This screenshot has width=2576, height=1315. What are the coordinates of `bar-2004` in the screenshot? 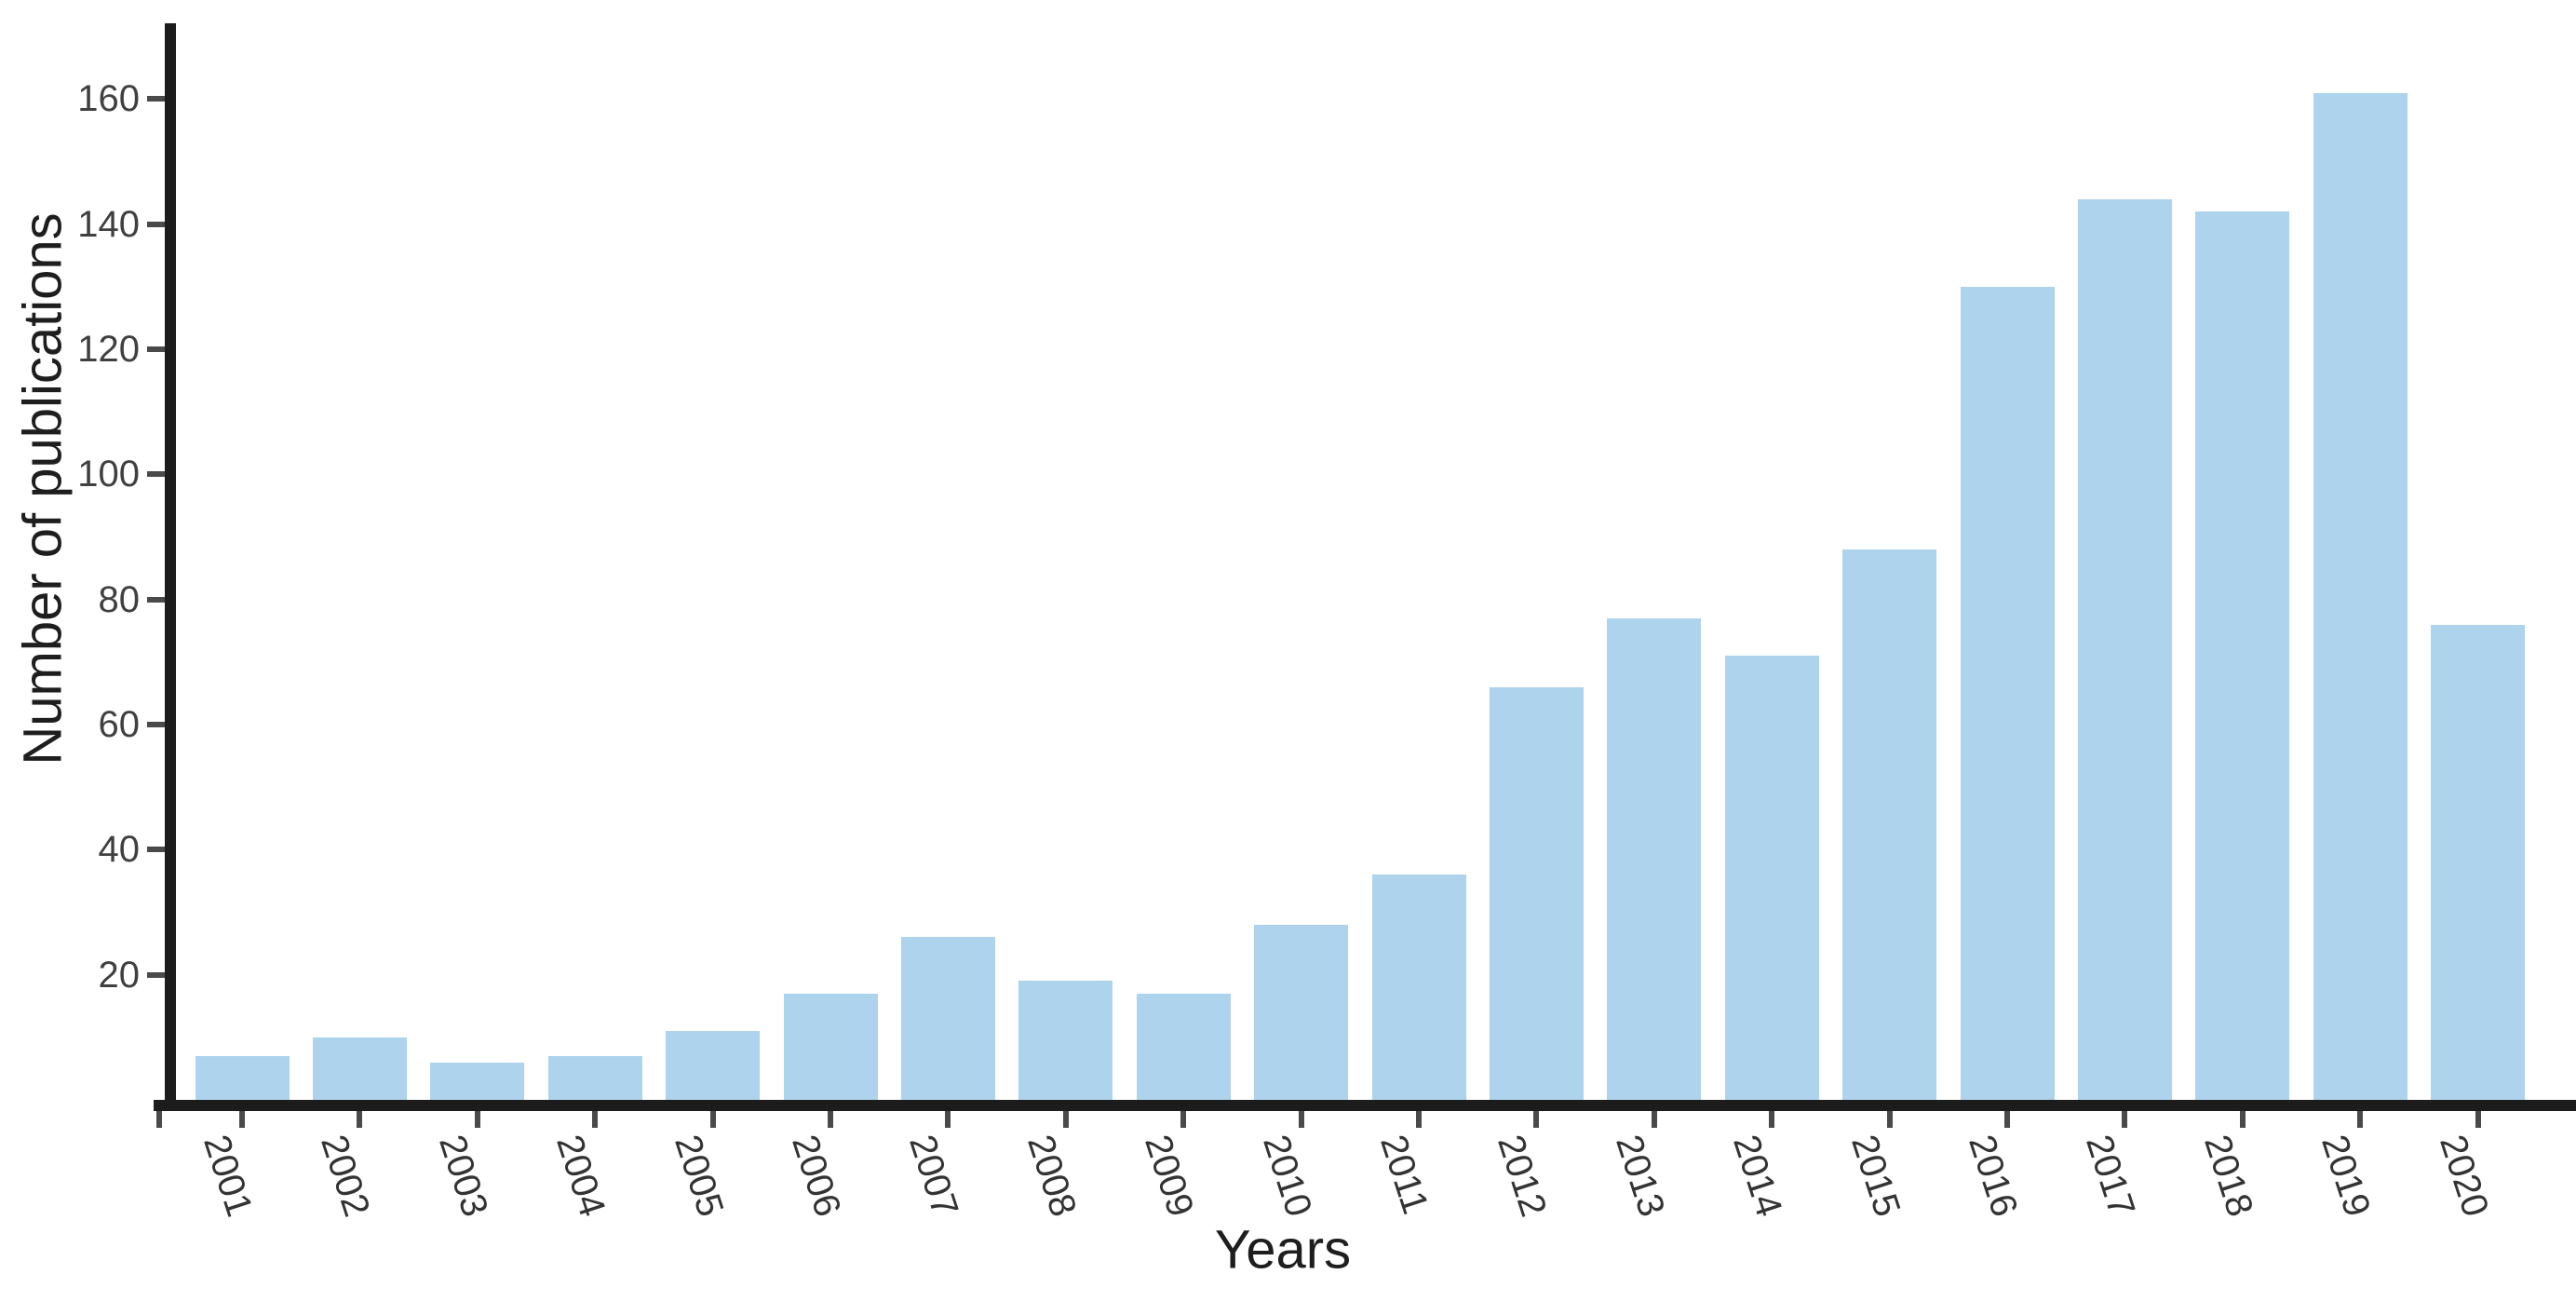 It's located at (594, 1078).